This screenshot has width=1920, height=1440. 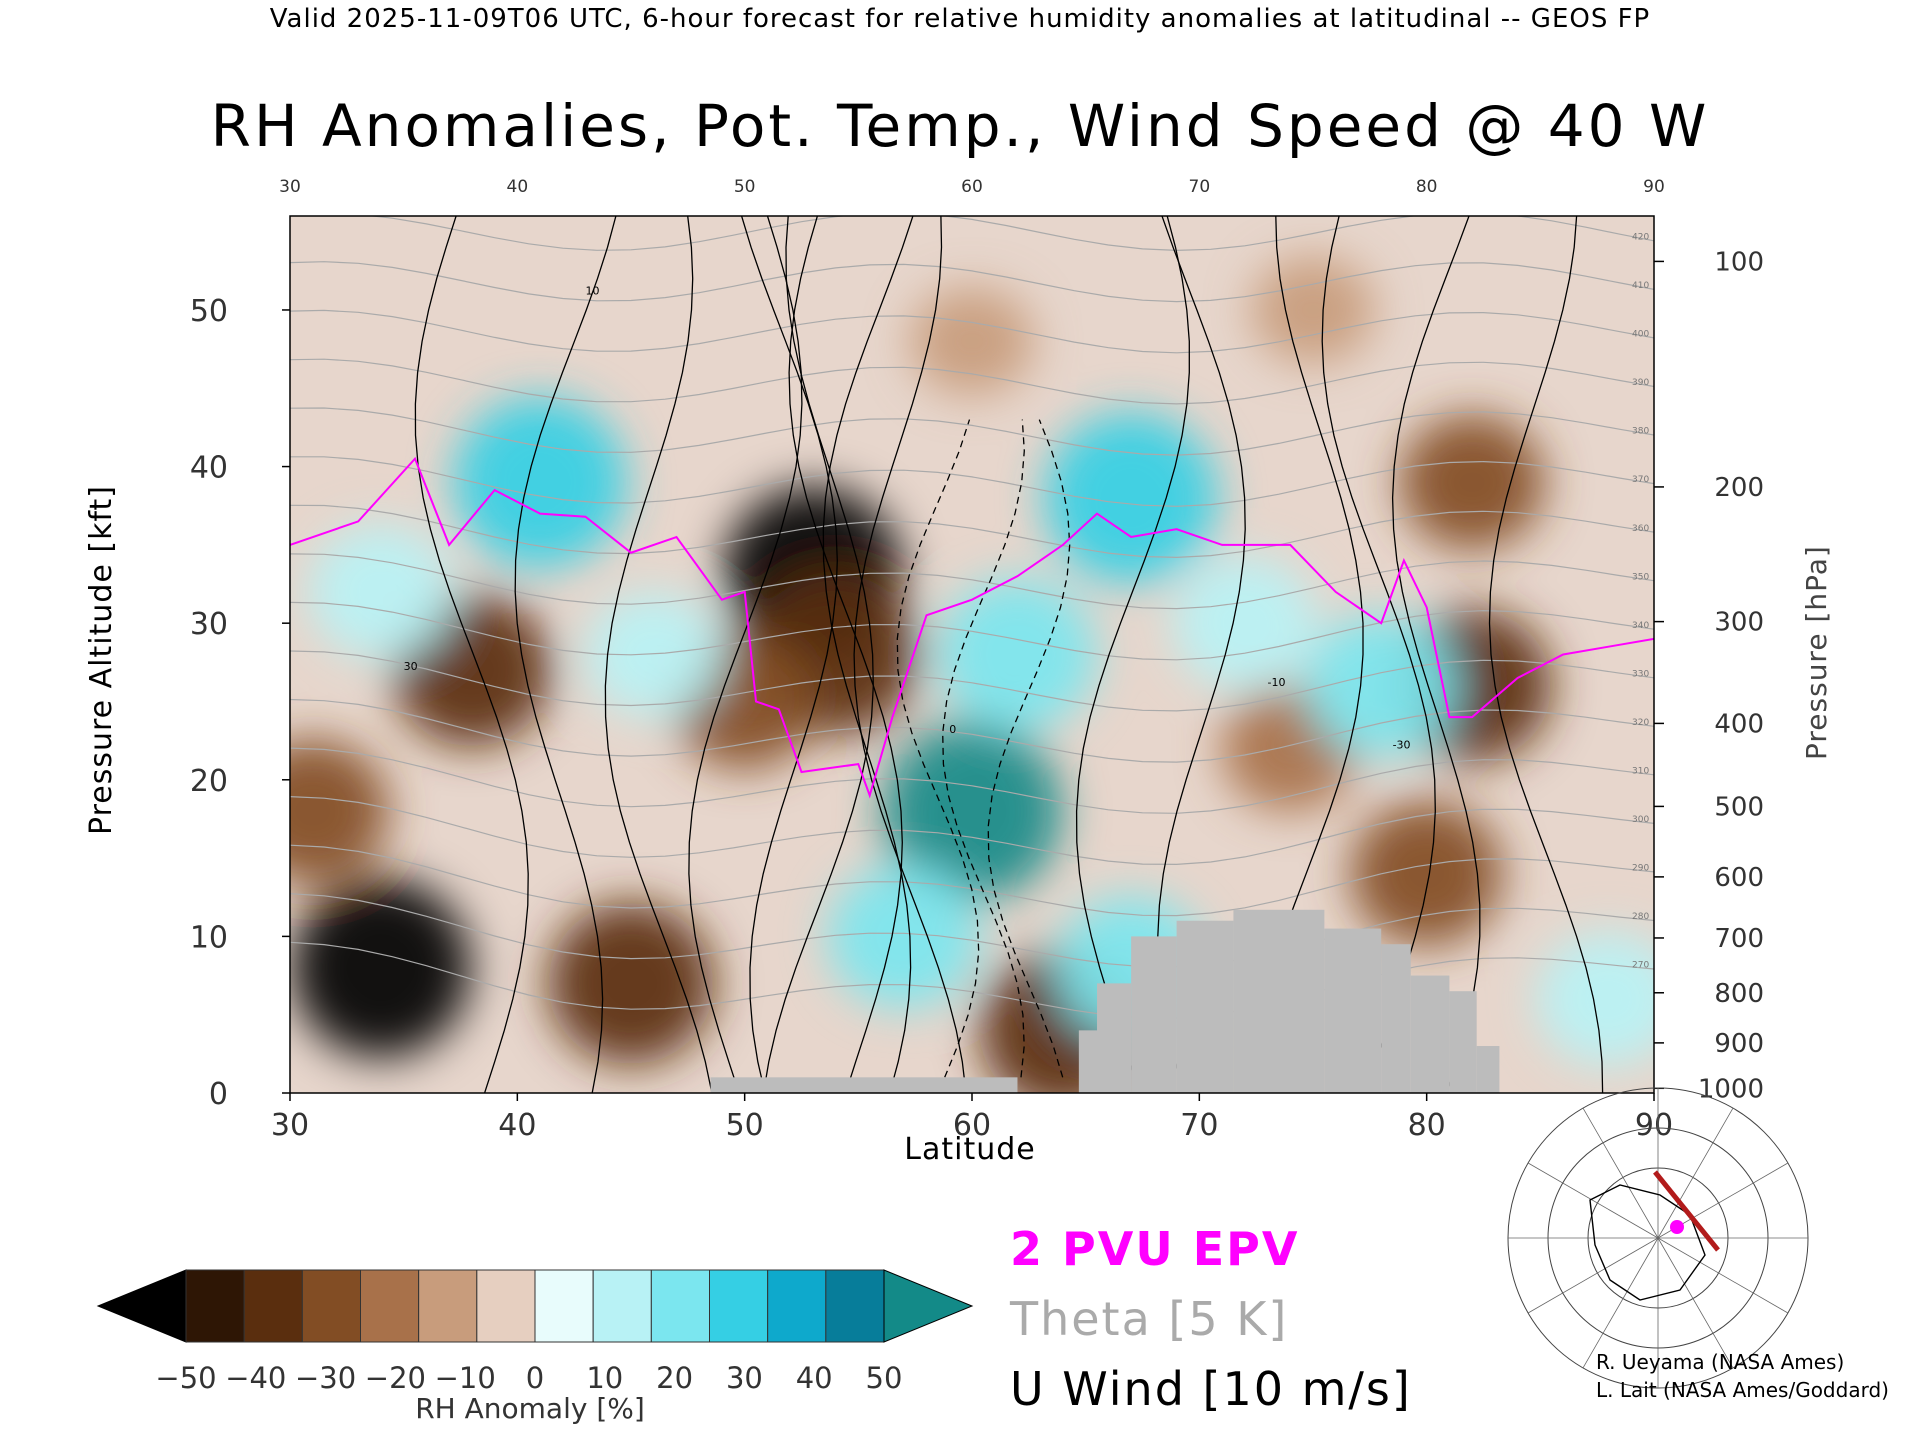 I want to click on theta-label-400: 400, so click(x=1640, y=335).